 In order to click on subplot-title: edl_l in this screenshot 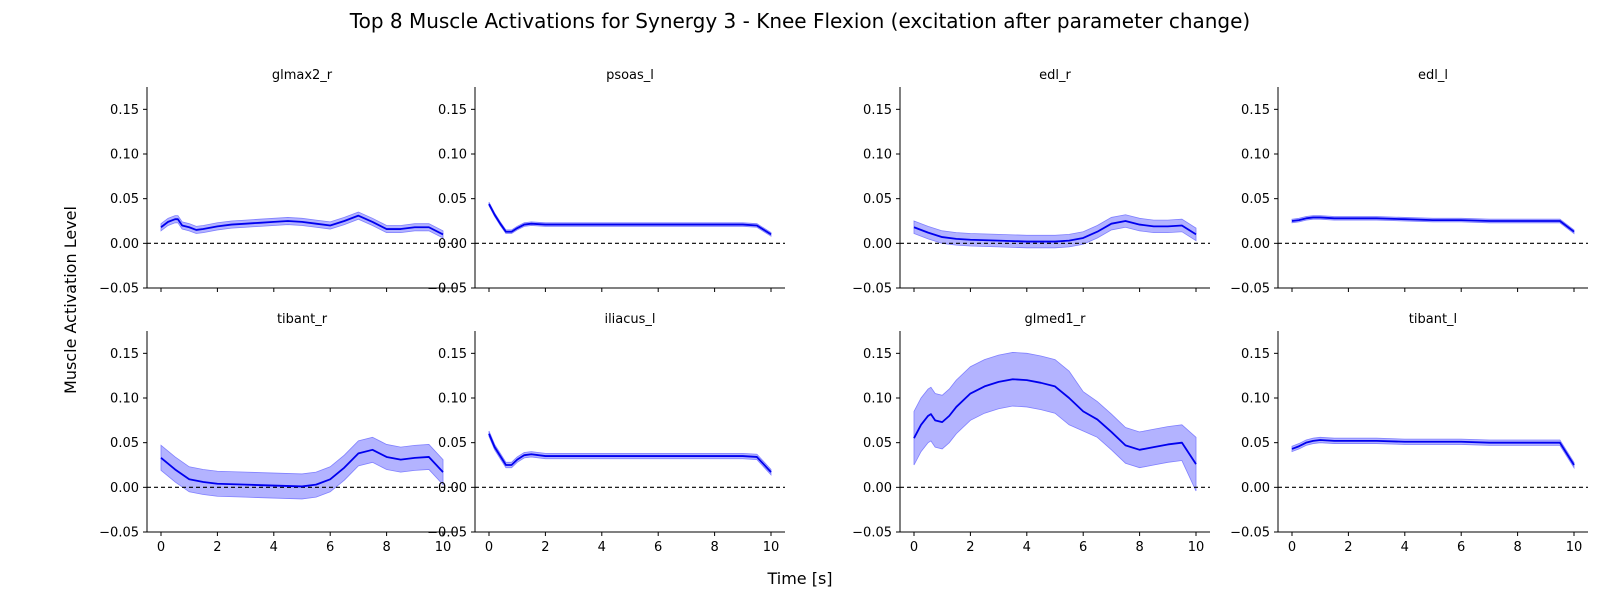, I will do `click(1433, 75)`.